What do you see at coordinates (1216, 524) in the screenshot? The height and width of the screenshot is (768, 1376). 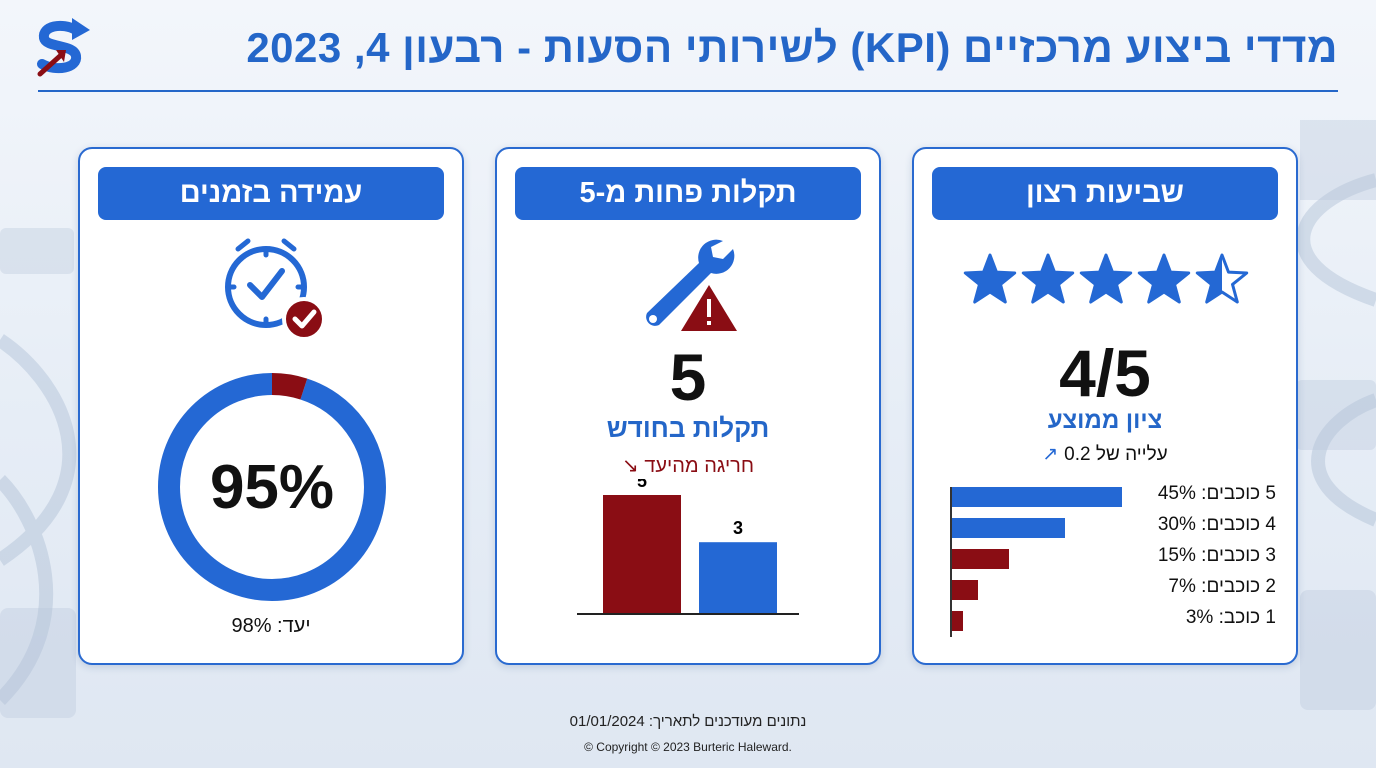 I see `distribution-label: 4 כוכבים: 30%` at bounding box center [1216, 524].